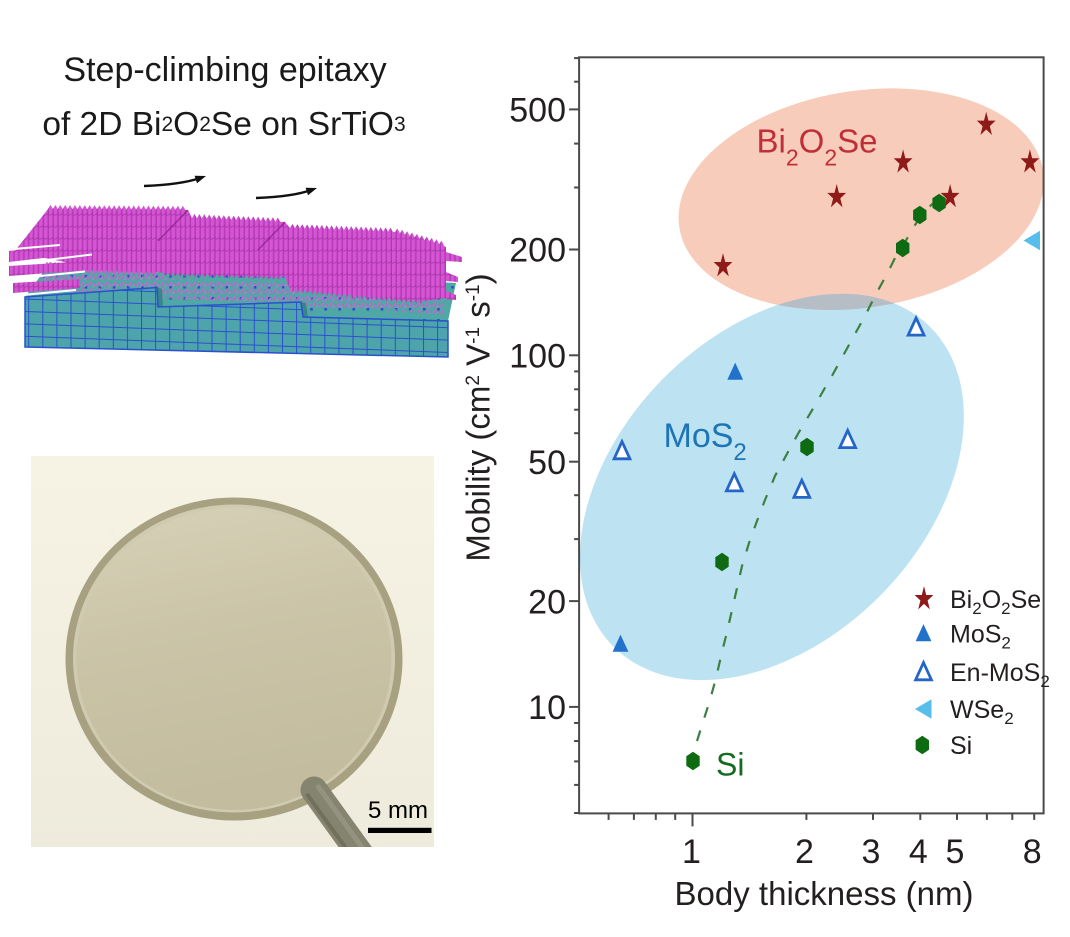 The height and width of the screenshot is (937, 1070). I want to click on svg-text: of 2D Bi2O2Se on SrTiO3, so click(223, 124).